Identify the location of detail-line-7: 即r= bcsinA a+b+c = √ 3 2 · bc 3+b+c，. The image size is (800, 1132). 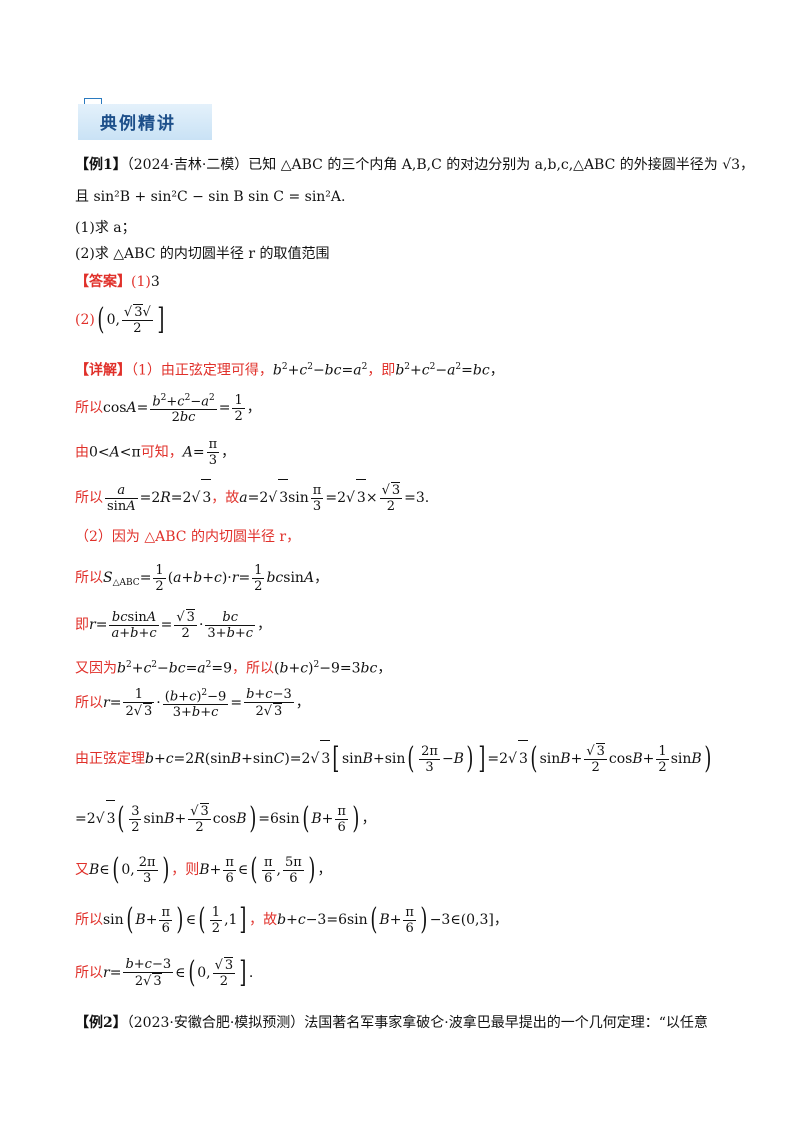
(173, 625).